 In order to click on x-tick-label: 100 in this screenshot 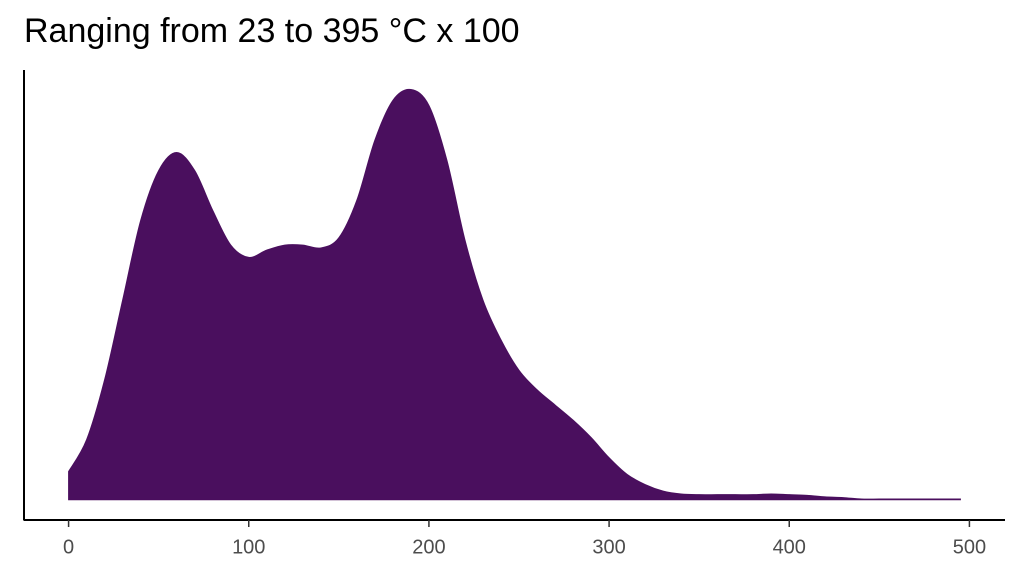, I will do `click(248, 547)`.